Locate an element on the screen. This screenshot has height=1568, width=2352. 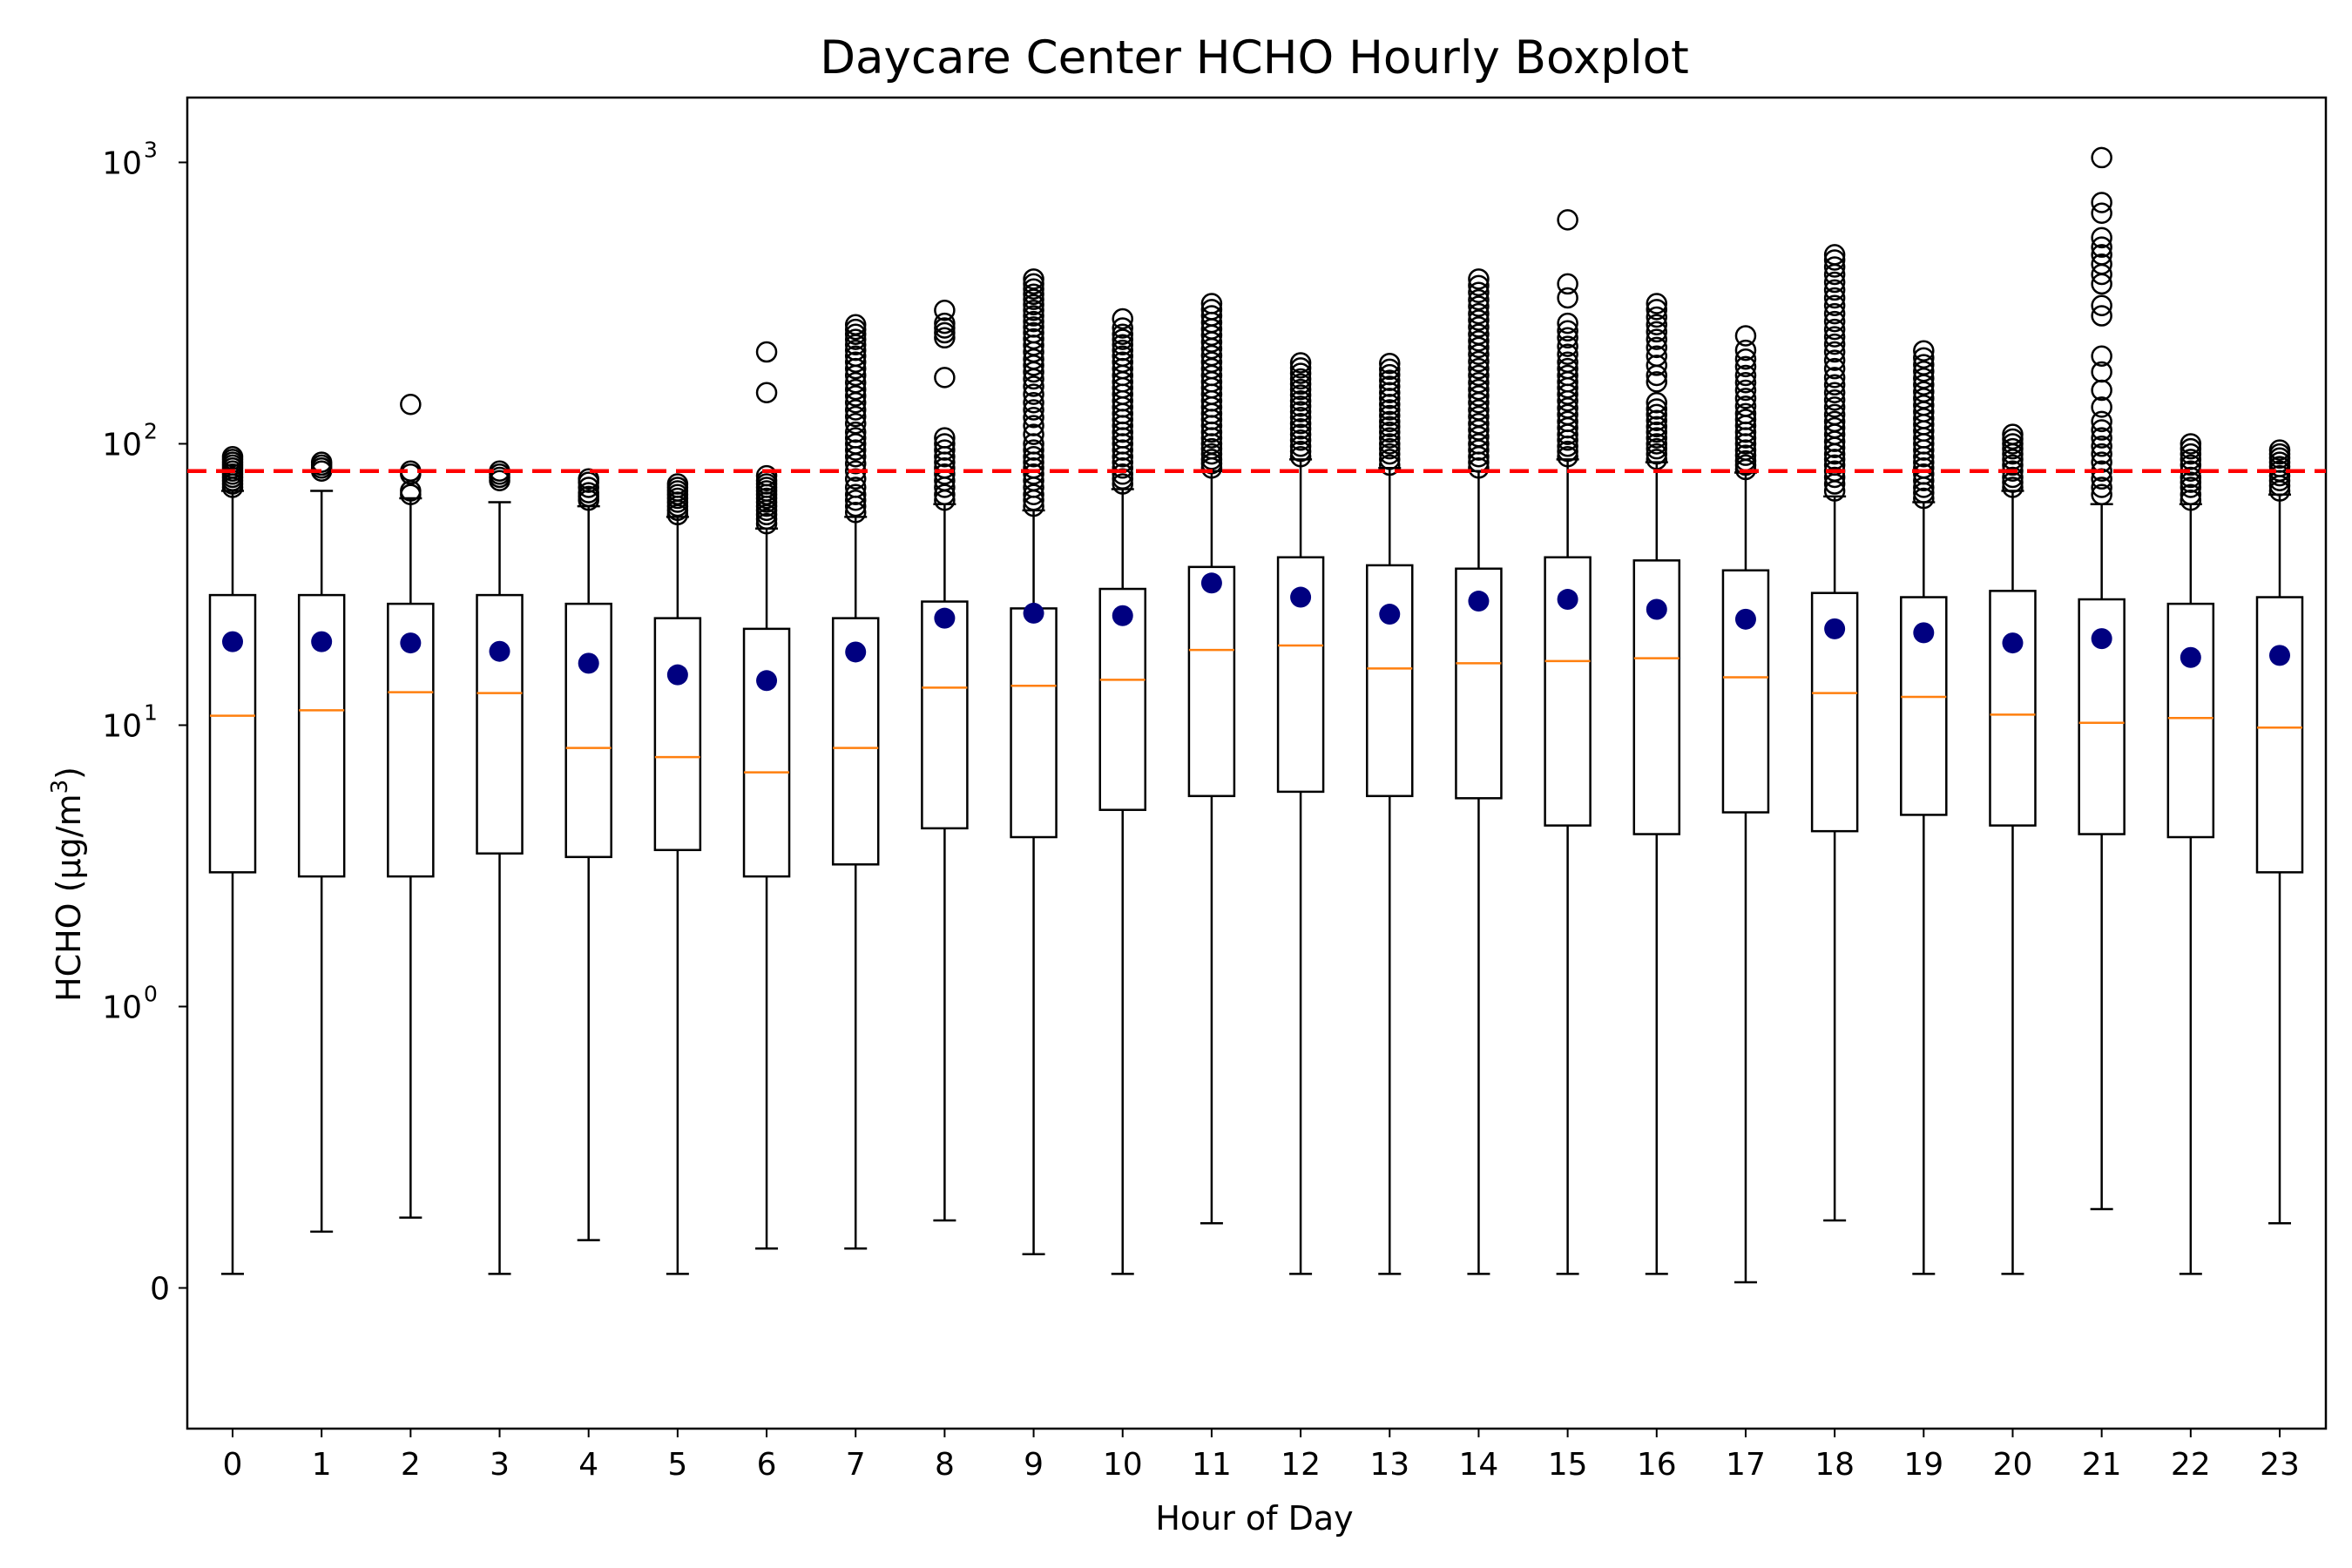
y-axis-label: HCHO (μg/m3) is located at coordinates (67, 884).